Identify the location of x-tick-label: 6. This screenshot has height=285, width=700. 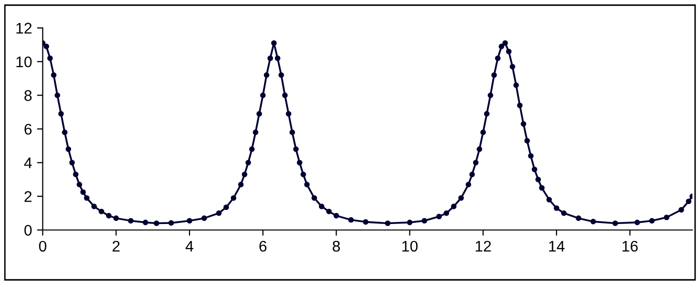
(262, 246).